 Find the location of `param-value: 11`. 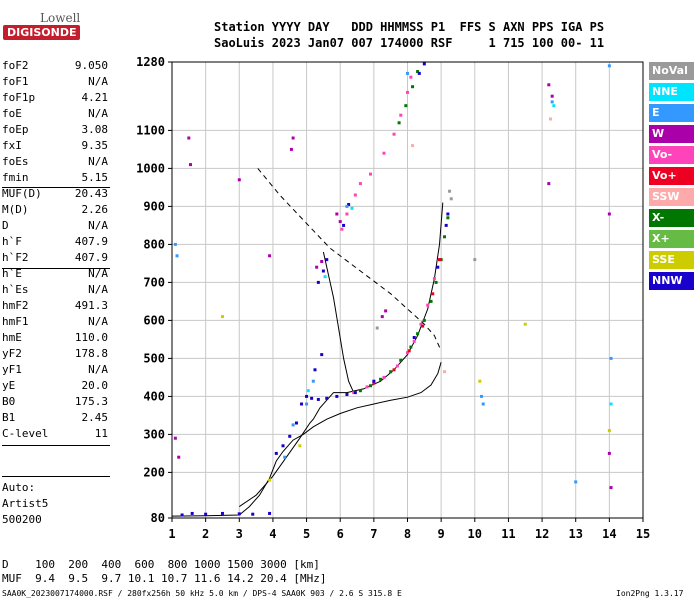

param-value: 11 is located at coordinates (101, 433).